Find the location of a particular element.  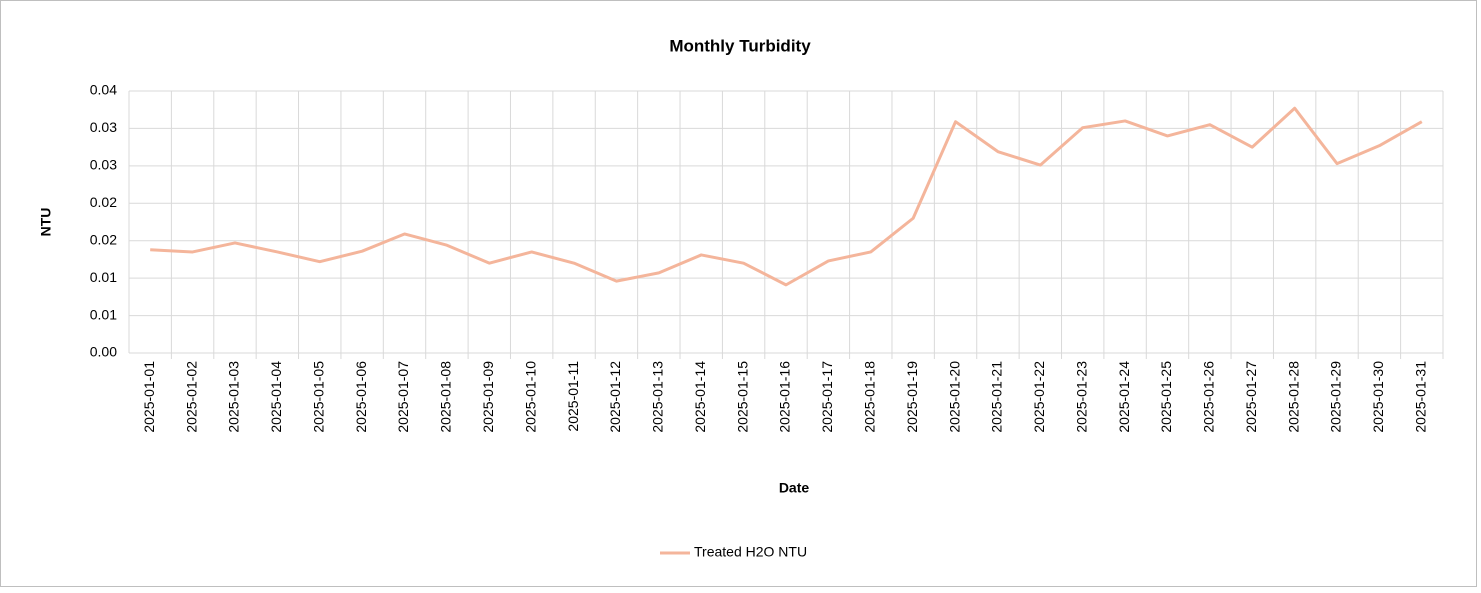

x-tick-label: 2025-01-02 is located at coordinates (191, 397).